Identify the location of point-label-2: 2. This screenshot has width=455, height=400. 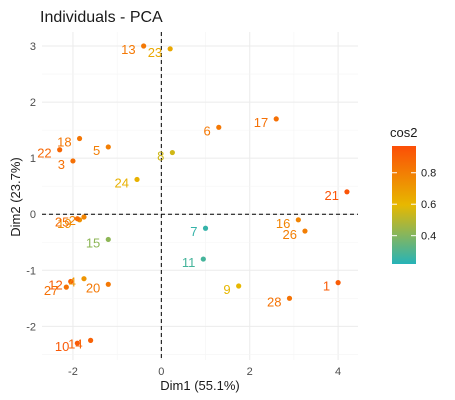
(72, 220).